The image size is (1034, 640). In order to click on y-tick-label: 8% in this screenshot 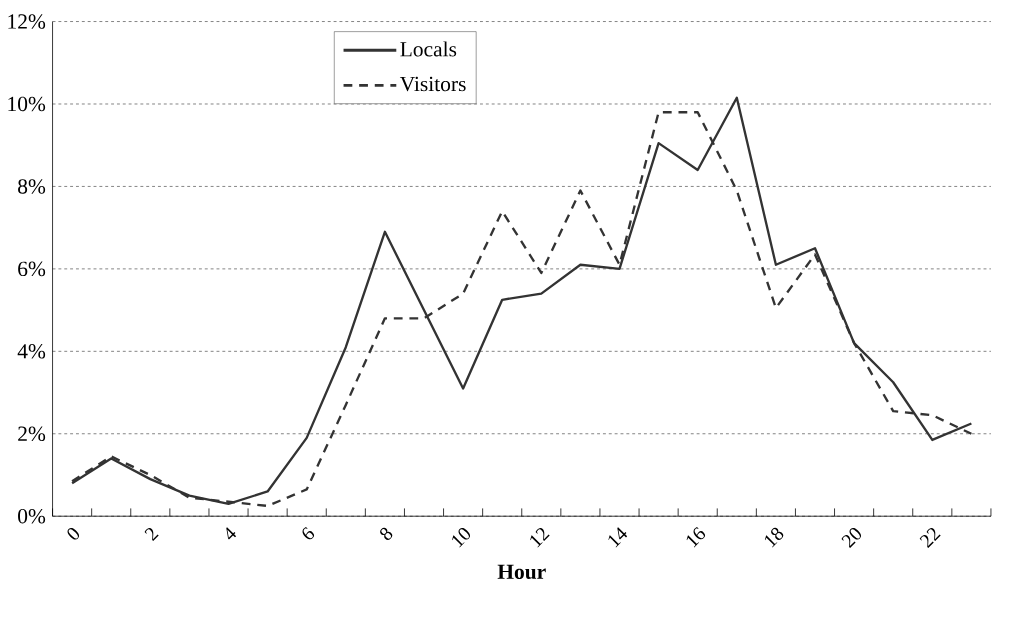, I will do `click(32, 186)`.